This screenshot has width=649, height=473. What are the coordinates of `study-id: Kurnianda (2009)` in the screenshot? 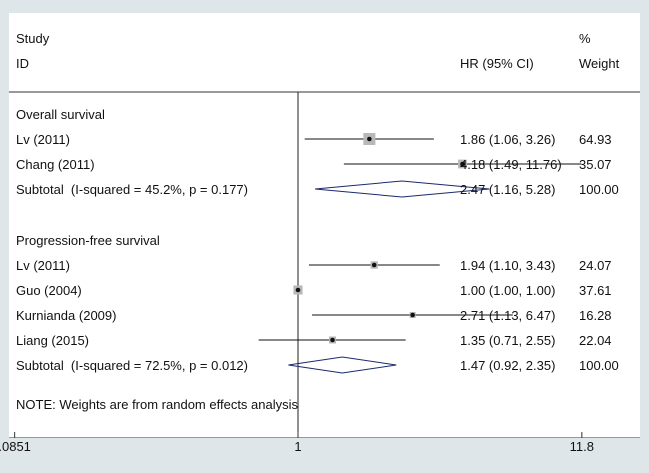 It's located at (66, 315).